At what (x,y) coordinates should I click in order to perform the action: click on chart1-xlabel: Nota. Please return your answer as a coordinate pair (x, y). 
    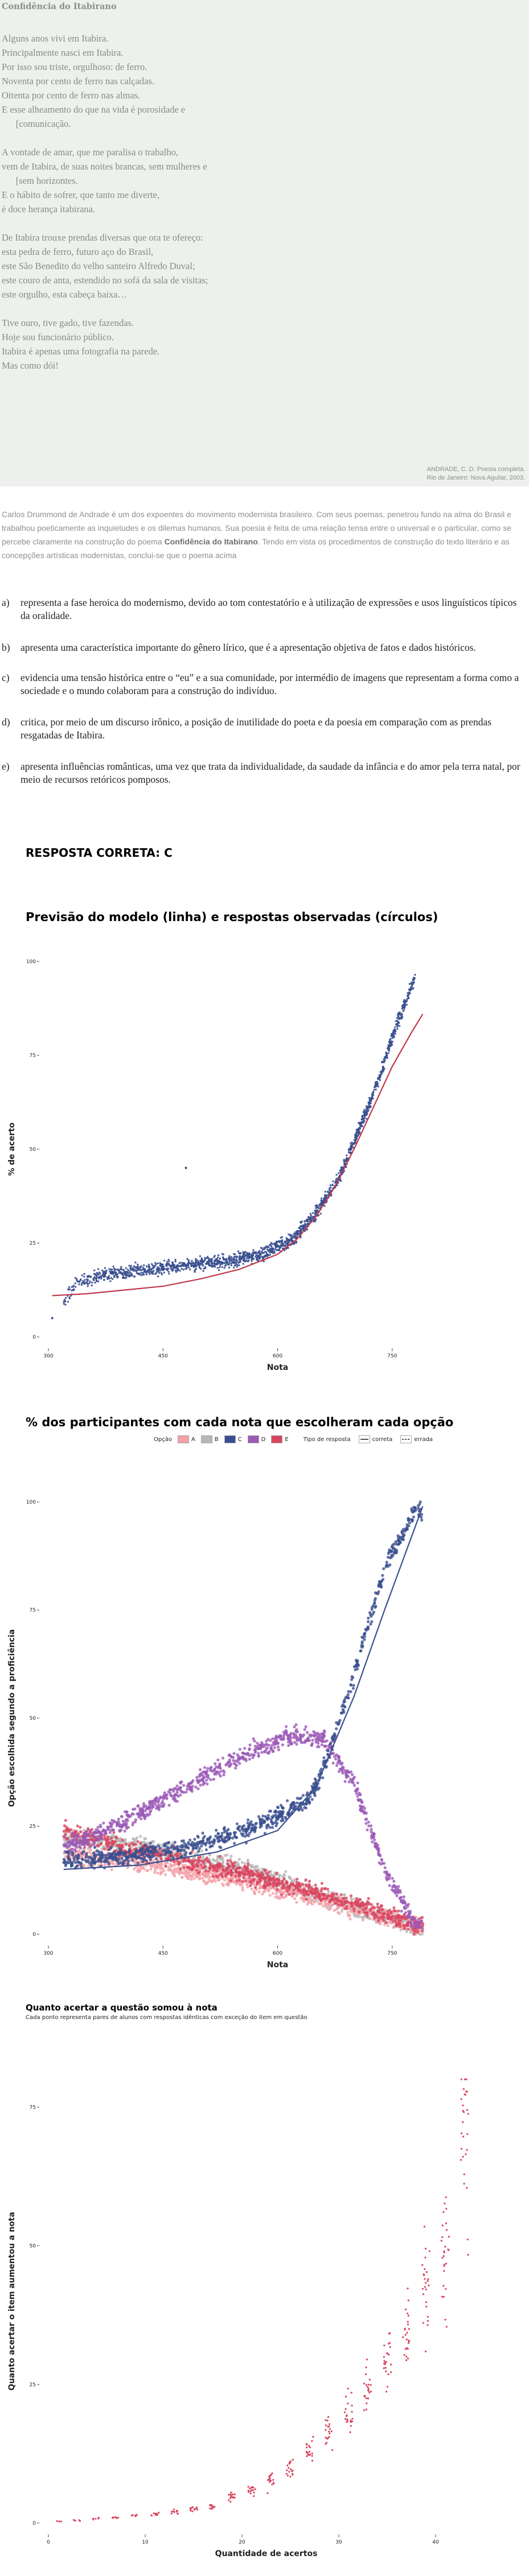
    Looking at the image, I should click on (277, 1367).